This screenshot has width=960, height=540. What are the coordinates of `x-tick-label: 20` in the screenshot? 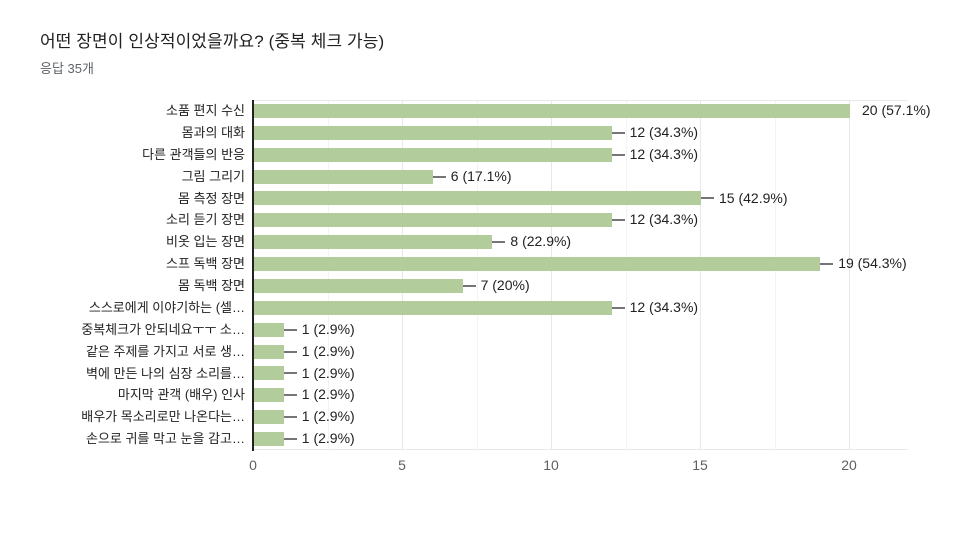 It's located at (849, 465).